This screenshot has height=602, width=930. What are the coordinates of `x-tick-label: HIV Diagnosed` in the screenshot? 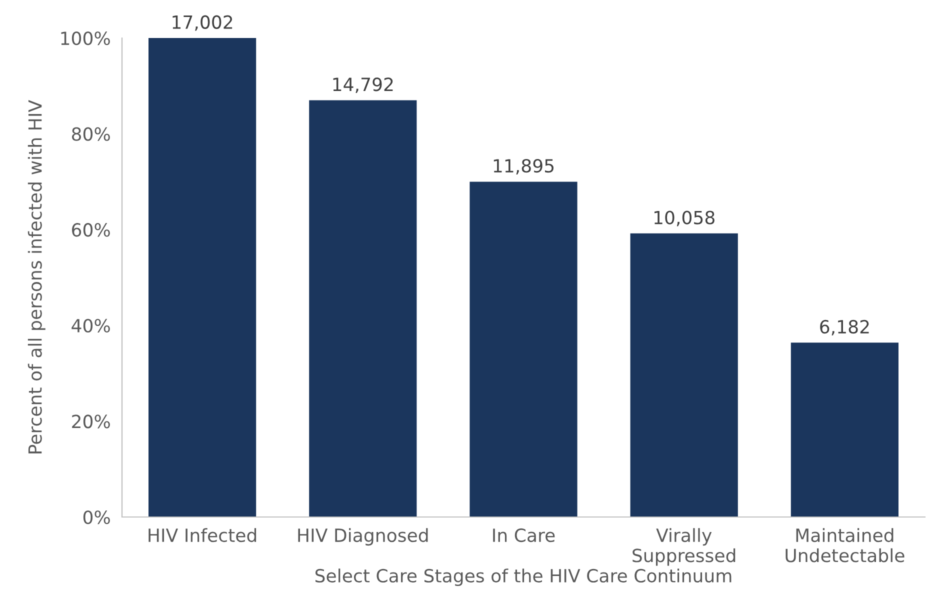 It's located at (363, 537).